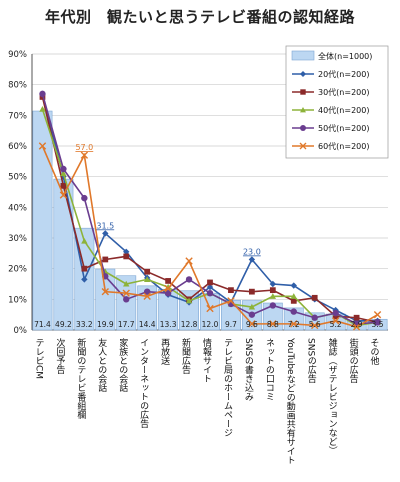 The height and width of the screenshot is (482, 400). What do you see at coordinates (17, 270) in the screenshot?
I see `y-tick-label: 20%` at bounding box center [17, 270].